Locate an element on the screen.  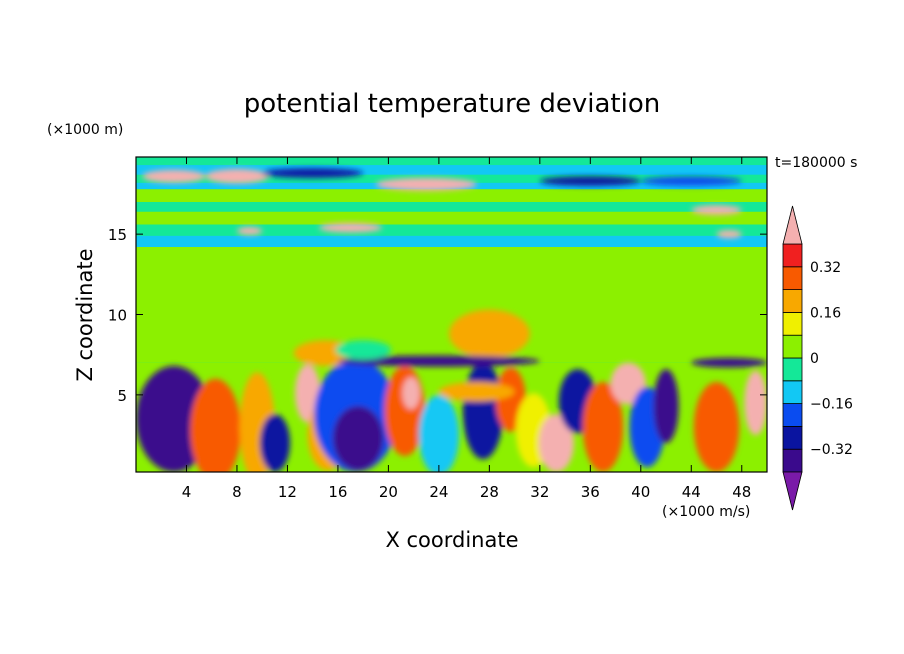
colorbar-label-3: −0.16 is located at coordinates (831, 405).